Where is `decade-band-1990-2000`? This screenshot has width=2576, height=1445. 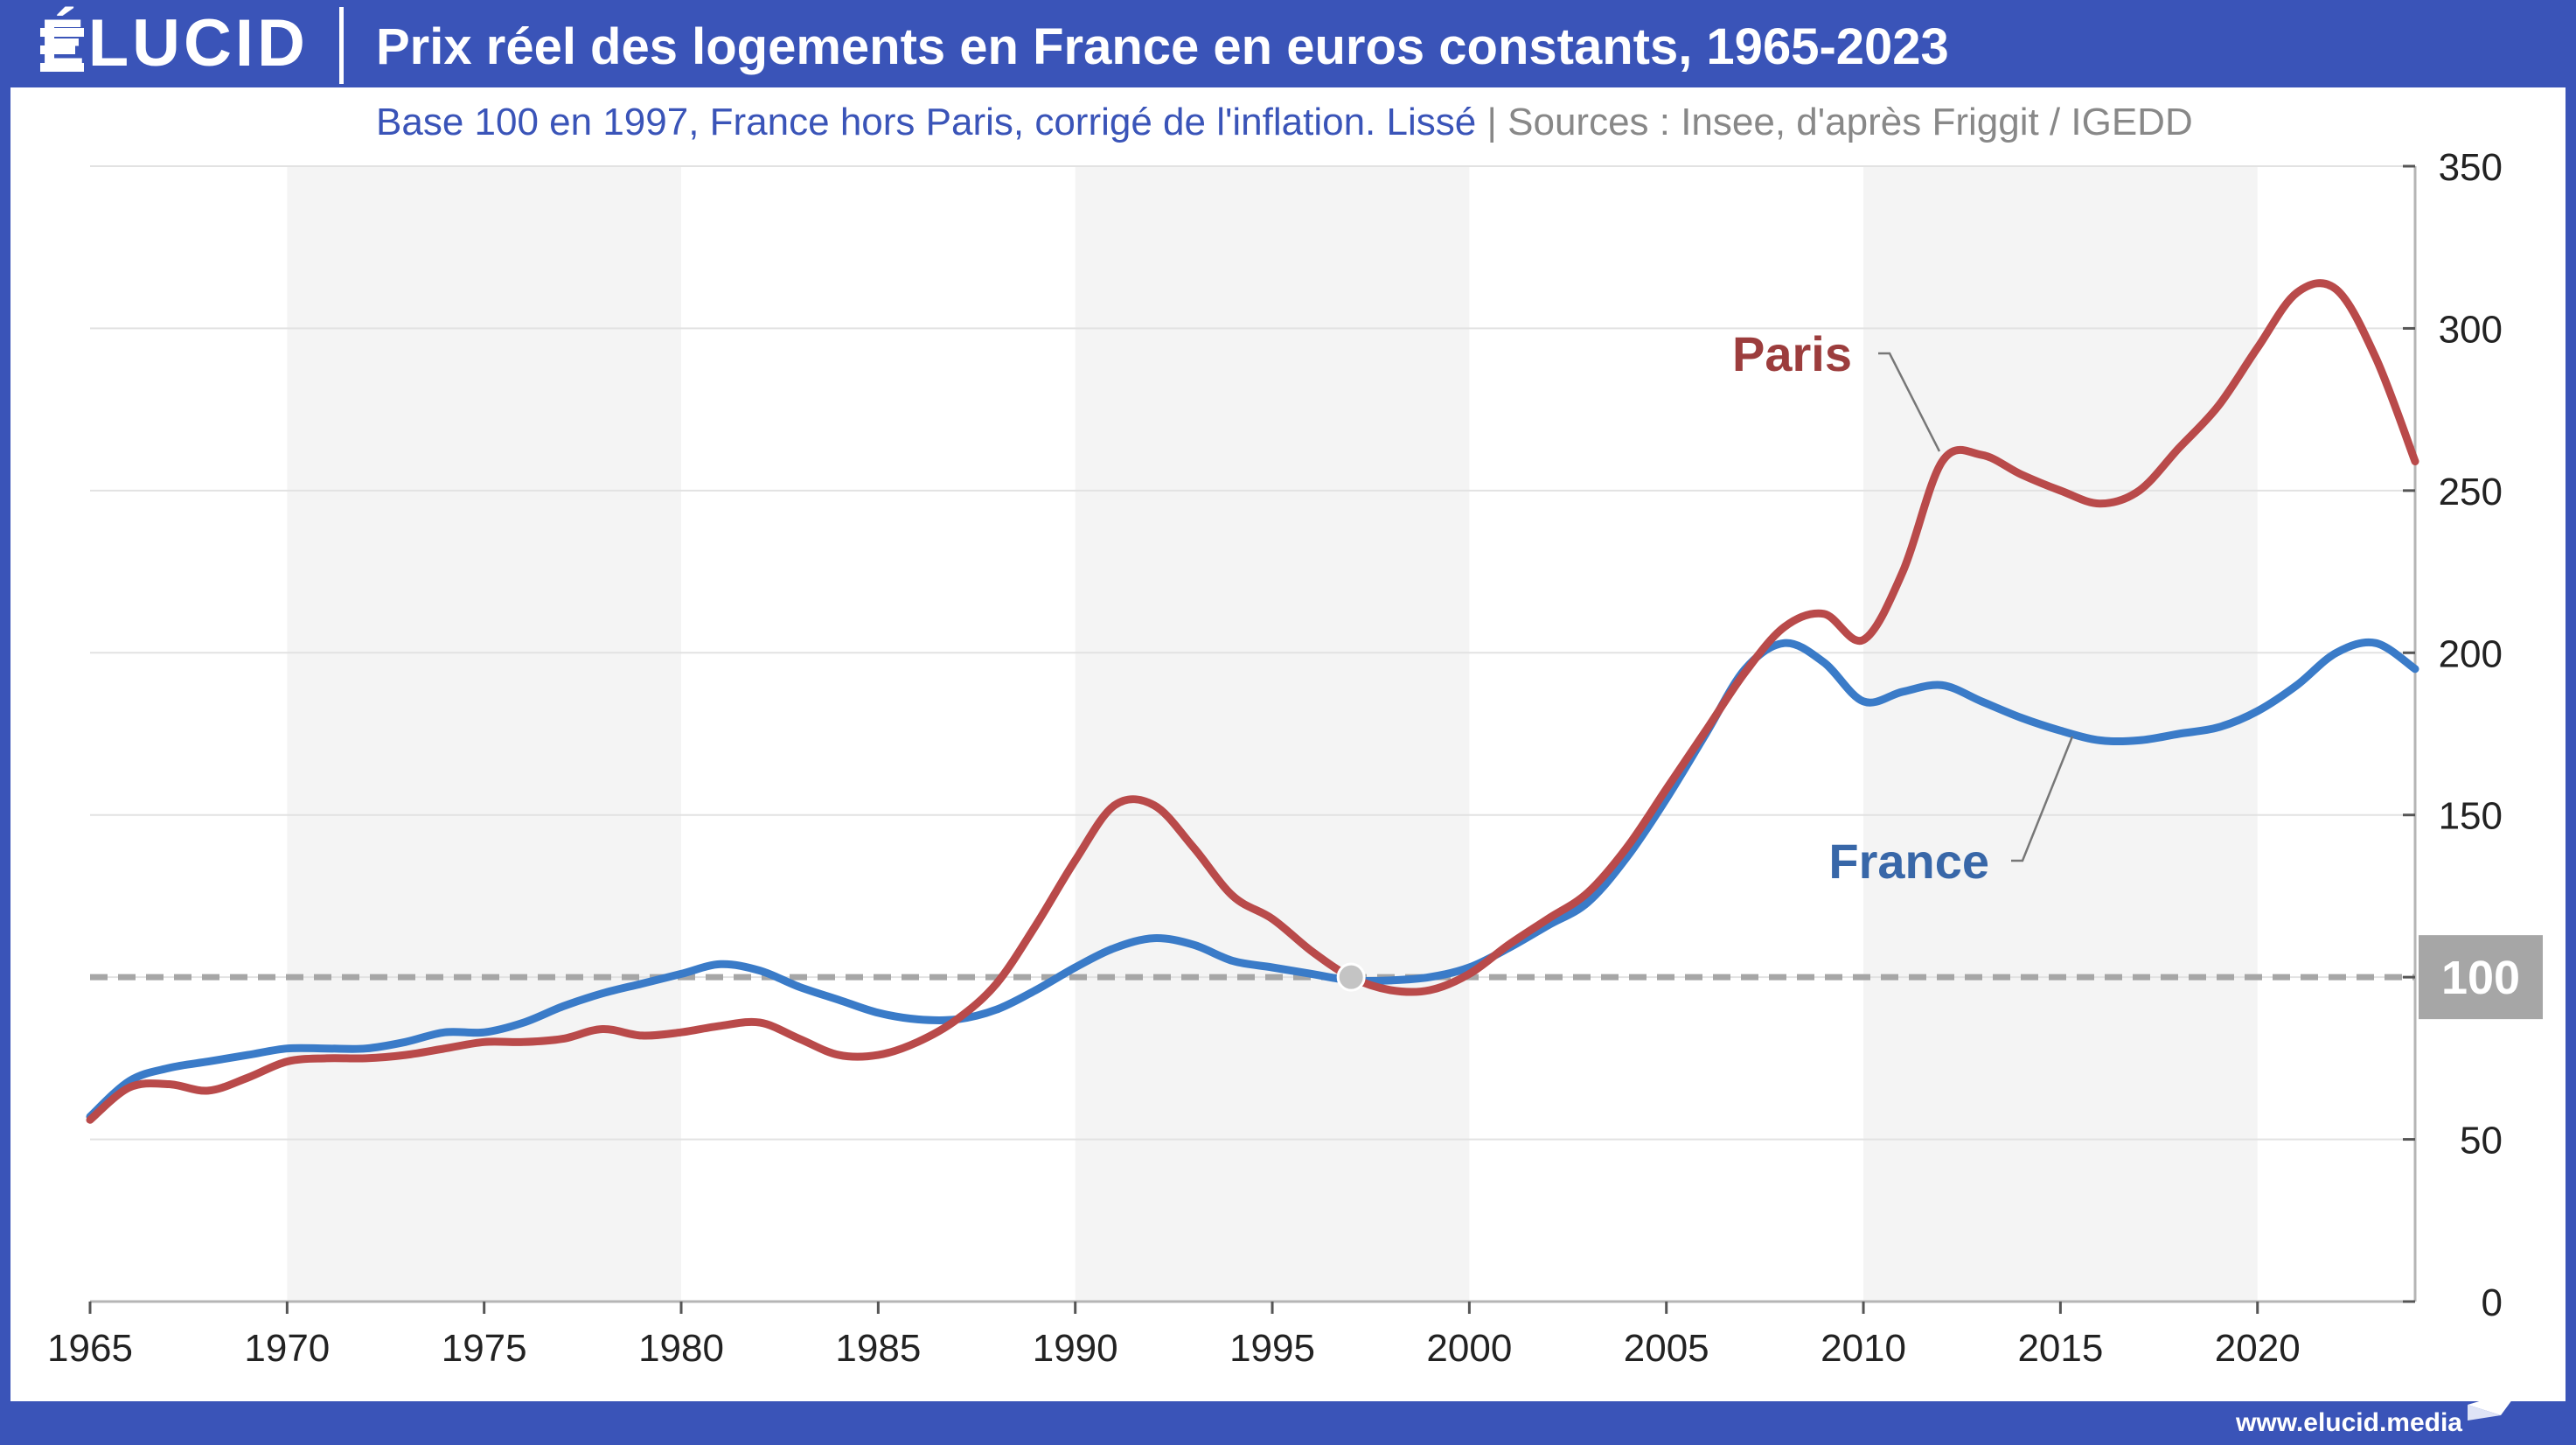 decade-band-1990-2000 is located at coordinates (1272, 734).